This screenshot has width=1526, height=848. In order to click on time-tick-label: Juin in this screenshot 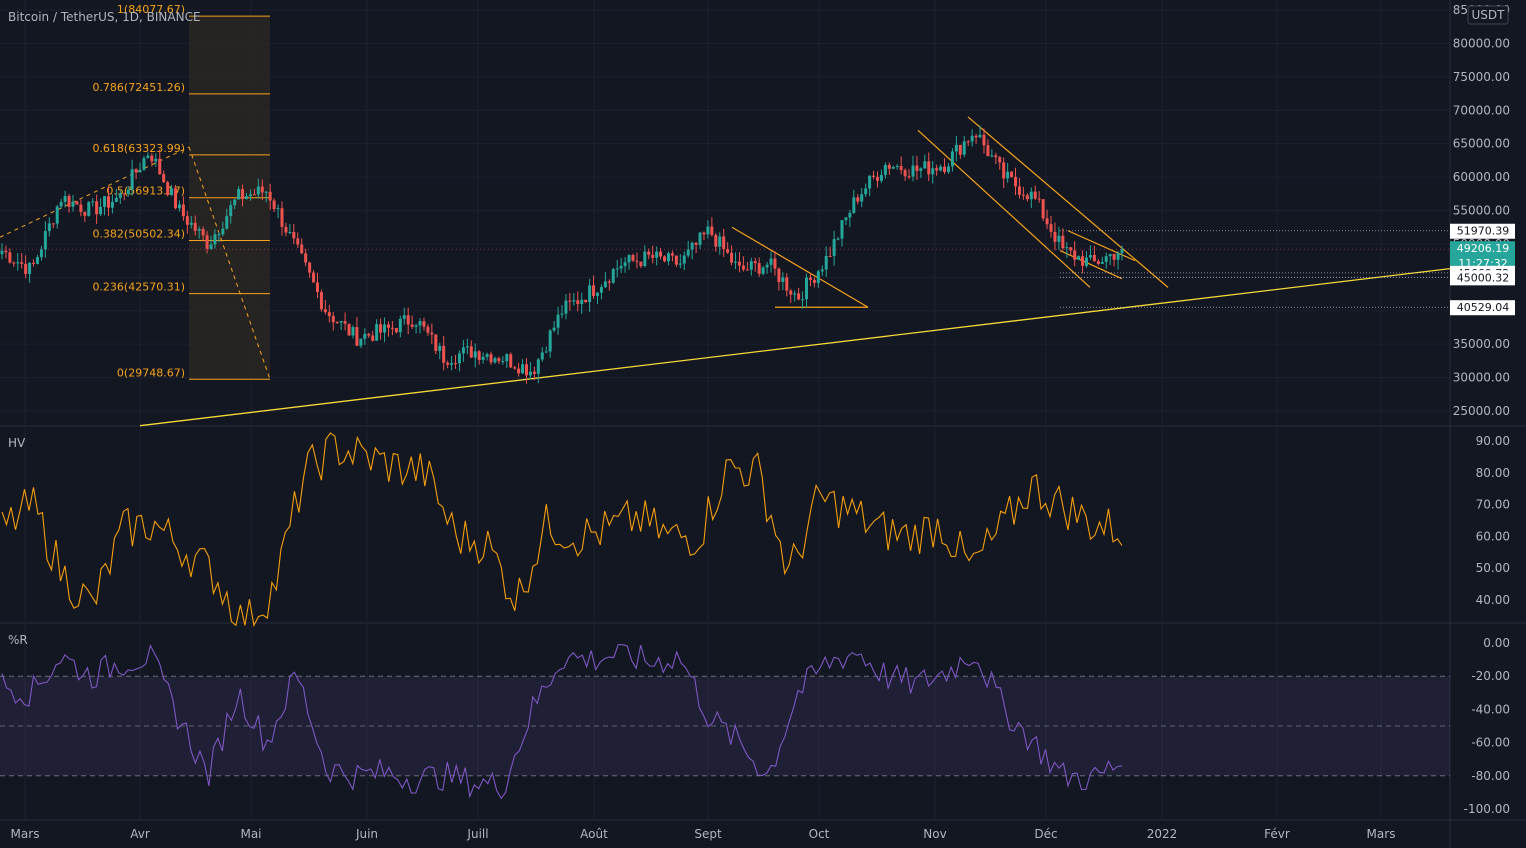, I will do `click(366, 834)`.